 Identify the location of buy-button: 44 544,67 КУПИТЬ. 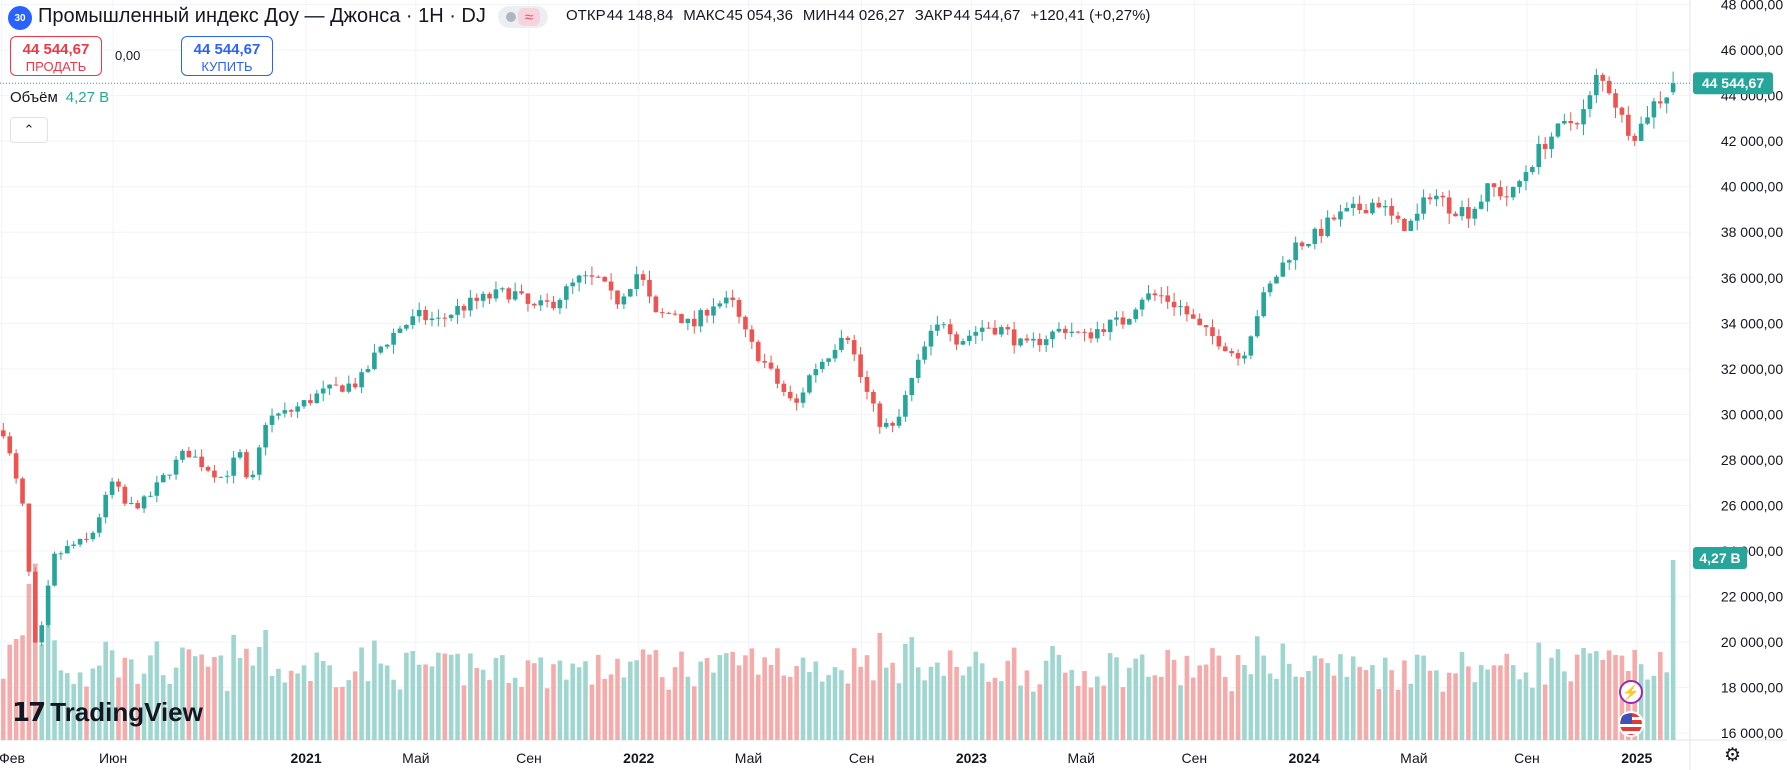
(227, 56).